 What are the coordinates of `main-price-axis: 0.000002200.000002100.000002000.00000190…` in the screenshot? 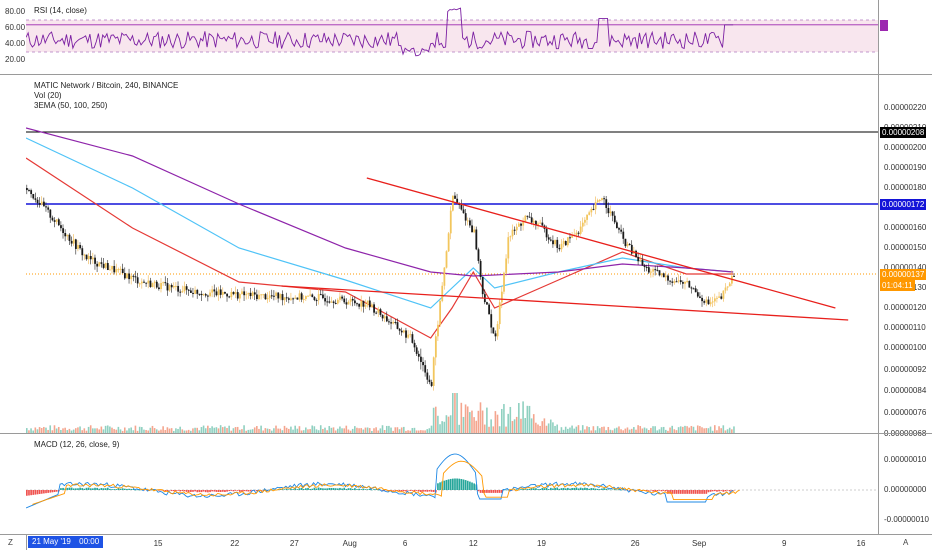 It's located at (905, 256).